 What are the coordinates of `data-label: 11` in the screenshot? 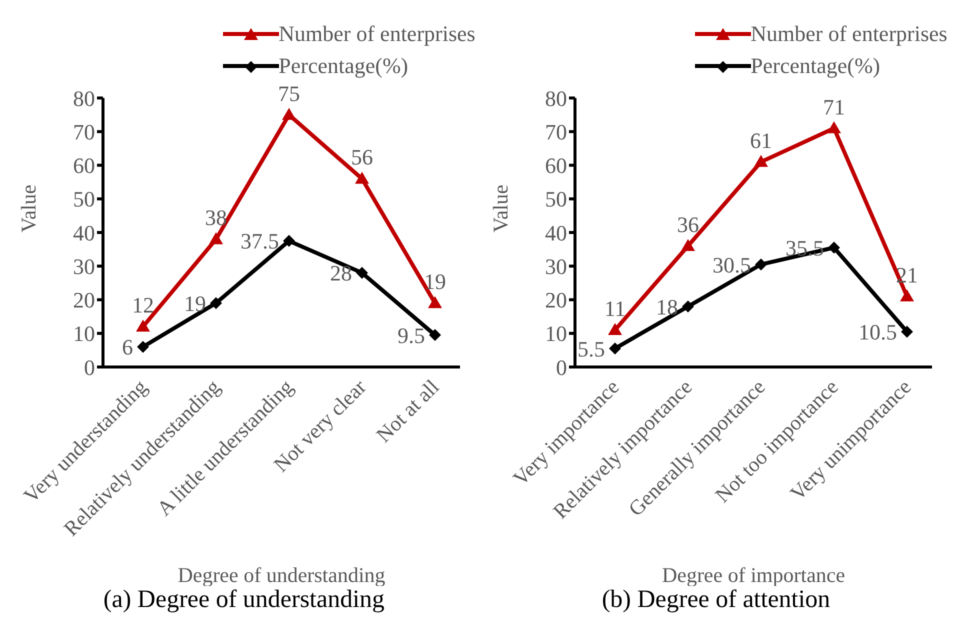 It's located at (615, 309).